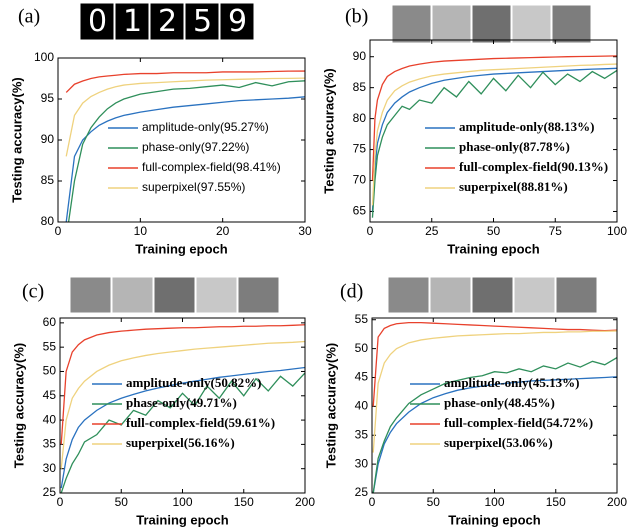  What do you see at coordinates (223, 231) in the screenshot?
I see `x-tick-label: 20` at bounding box center [223, 231].